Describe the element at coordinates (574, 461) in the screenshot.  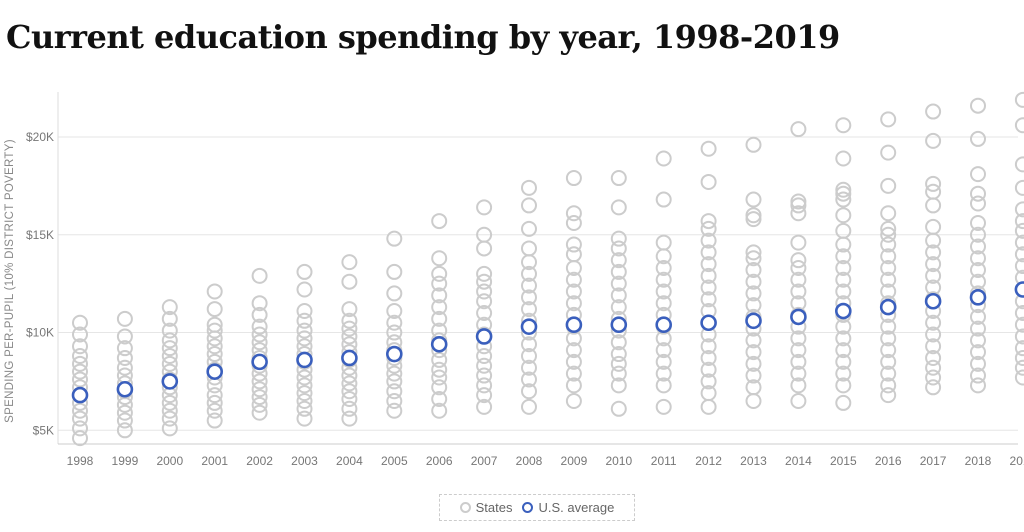
I see `x-tick-label: 2009` at that location.